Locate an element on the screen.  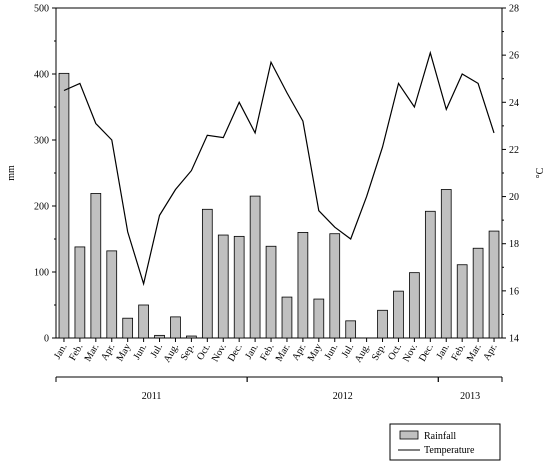
year-label: 2012 is located at coordinates (343, 396).